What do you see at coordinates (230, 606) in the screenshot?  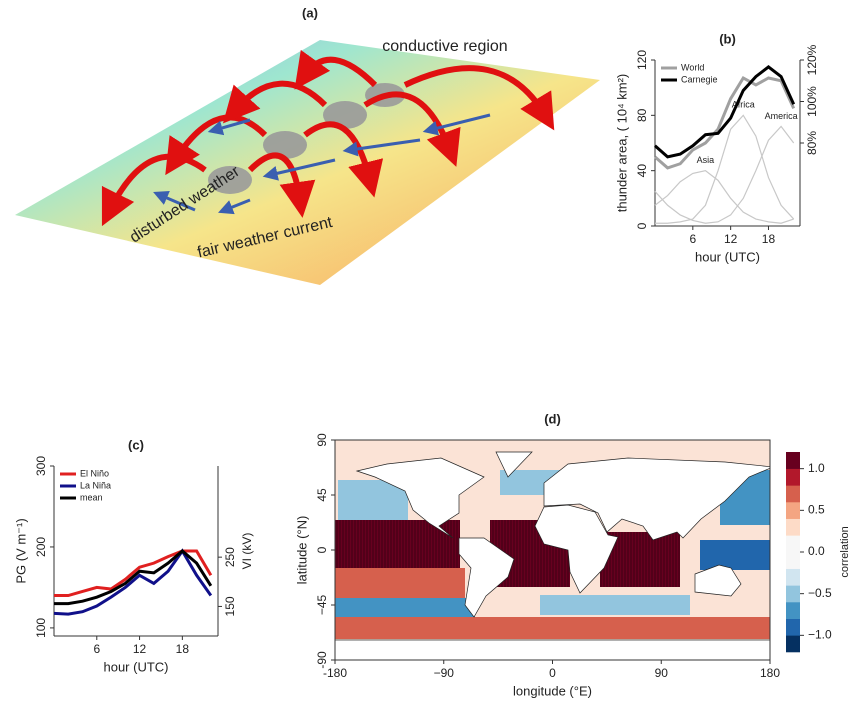 I see `y2-tick-label: 150` at bounding box center [230, 606].